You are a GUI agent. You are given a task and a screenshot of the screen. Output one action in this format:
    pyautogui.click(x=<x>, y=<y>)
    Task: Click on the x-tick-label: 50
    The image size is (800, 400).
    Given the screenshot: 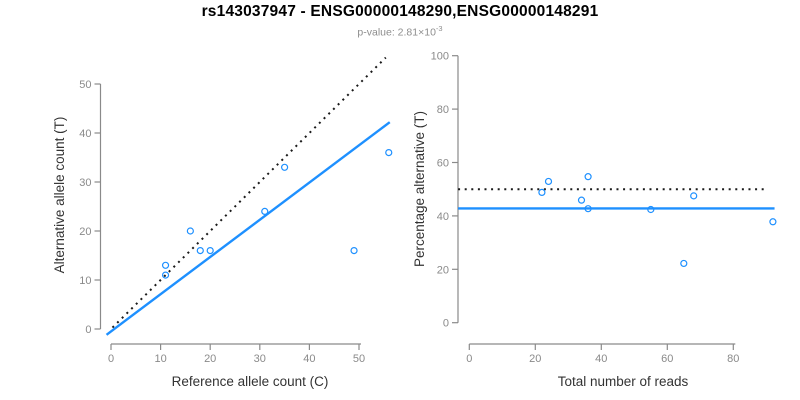 What is the action you would take?
    pyautogui.click(x=359, y=359)
    